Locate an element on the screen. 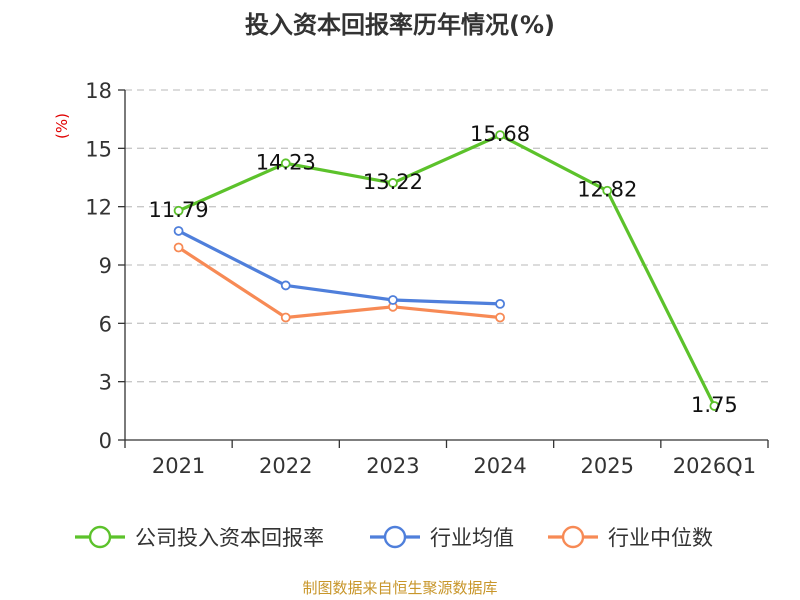 The width and height of the screenshot is (800, 600). data-point-s1-2021 is located at coordinates (178, 231).